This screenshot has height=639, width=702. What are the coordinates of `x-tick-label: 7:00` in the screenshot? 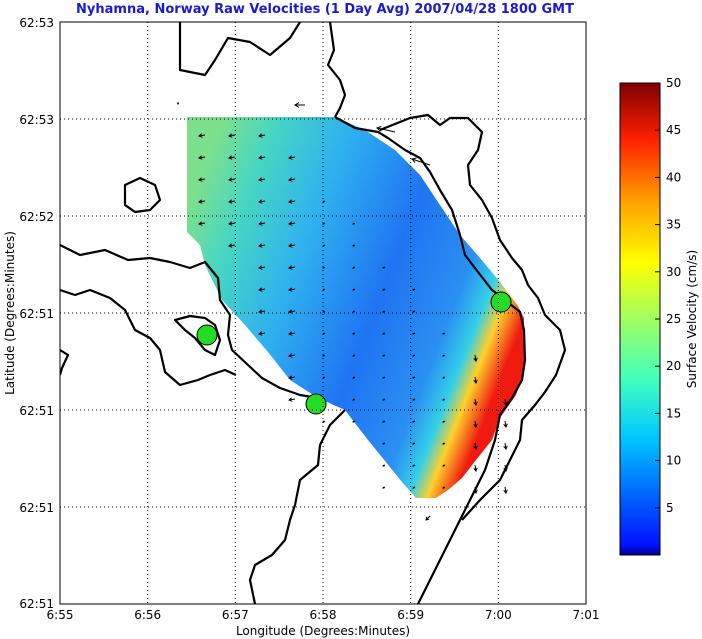 It's located at (498, 615).